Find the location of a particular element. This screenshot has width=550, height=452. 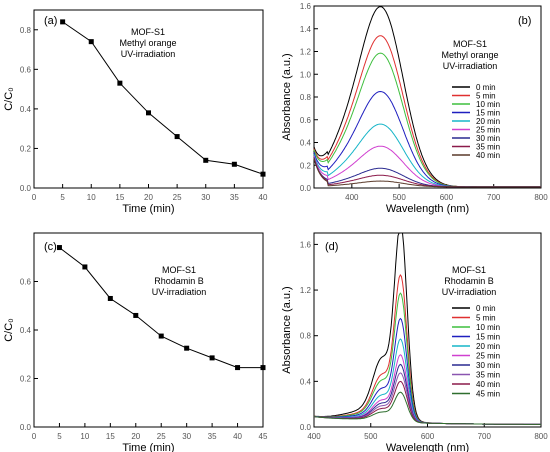

x-tick-label: 45 is located at coordinates (263, 436).